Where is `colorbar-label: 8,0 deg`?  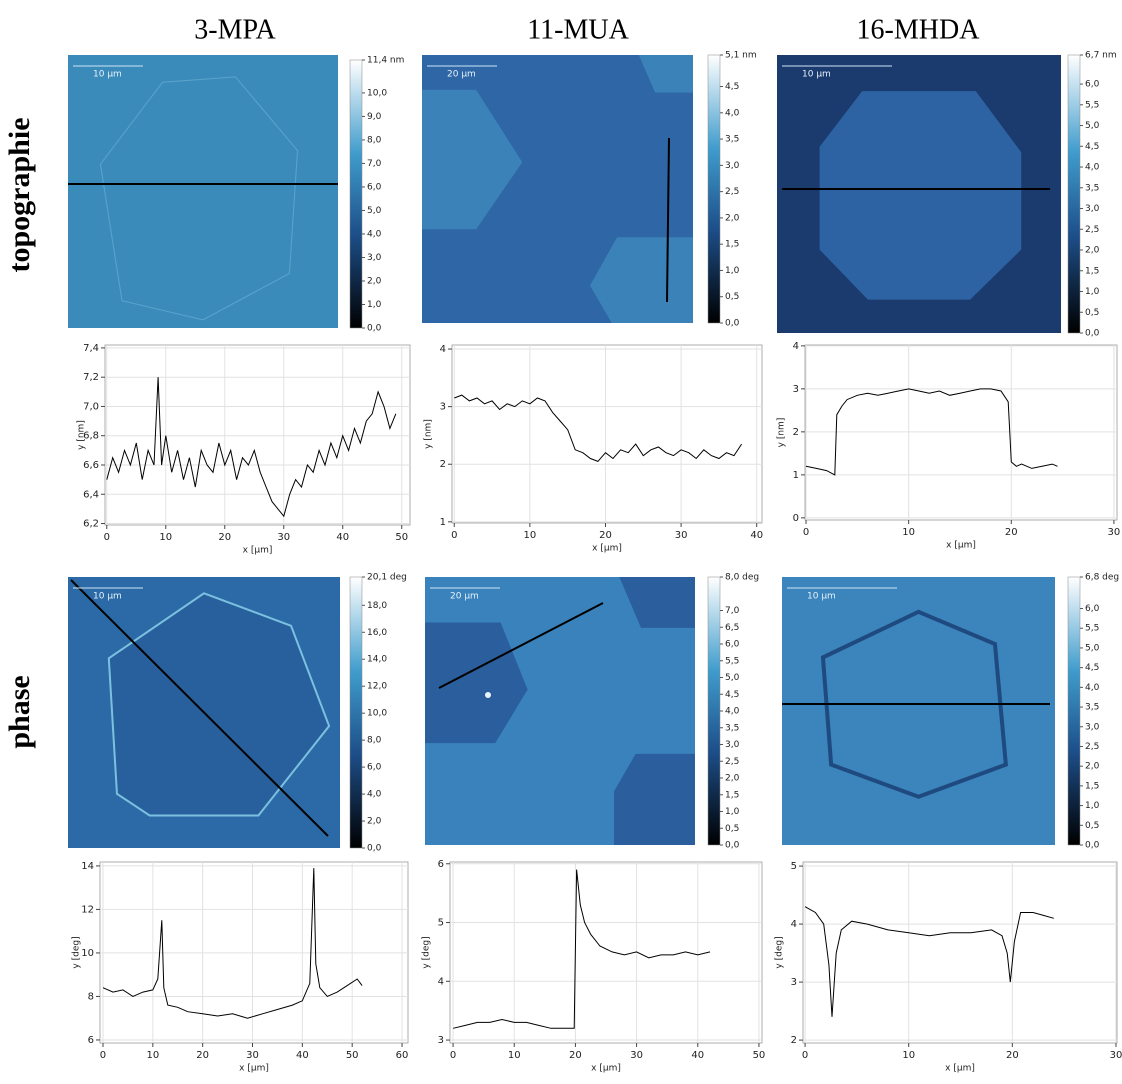 colorbar-label: 8,0 deg is located at coordinates (742, 578).